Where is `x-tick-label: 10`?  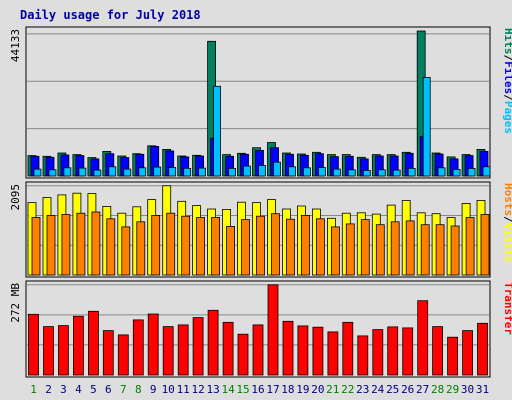
x-tick-label: 10 is located at coordinates (168, 389).